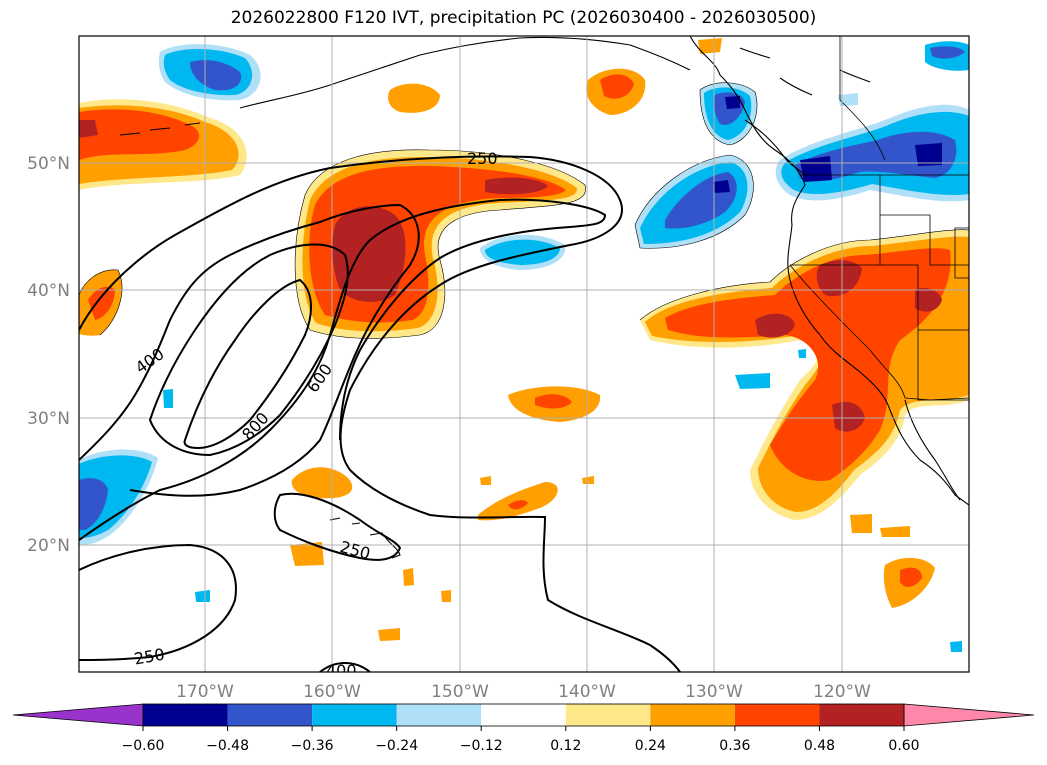  Describe the element at coordinates (523, 692) in the screenshot. I see `lon-axis-labels: 170°W 160°W 150°W 140°W 130°W 120°W` at that location.